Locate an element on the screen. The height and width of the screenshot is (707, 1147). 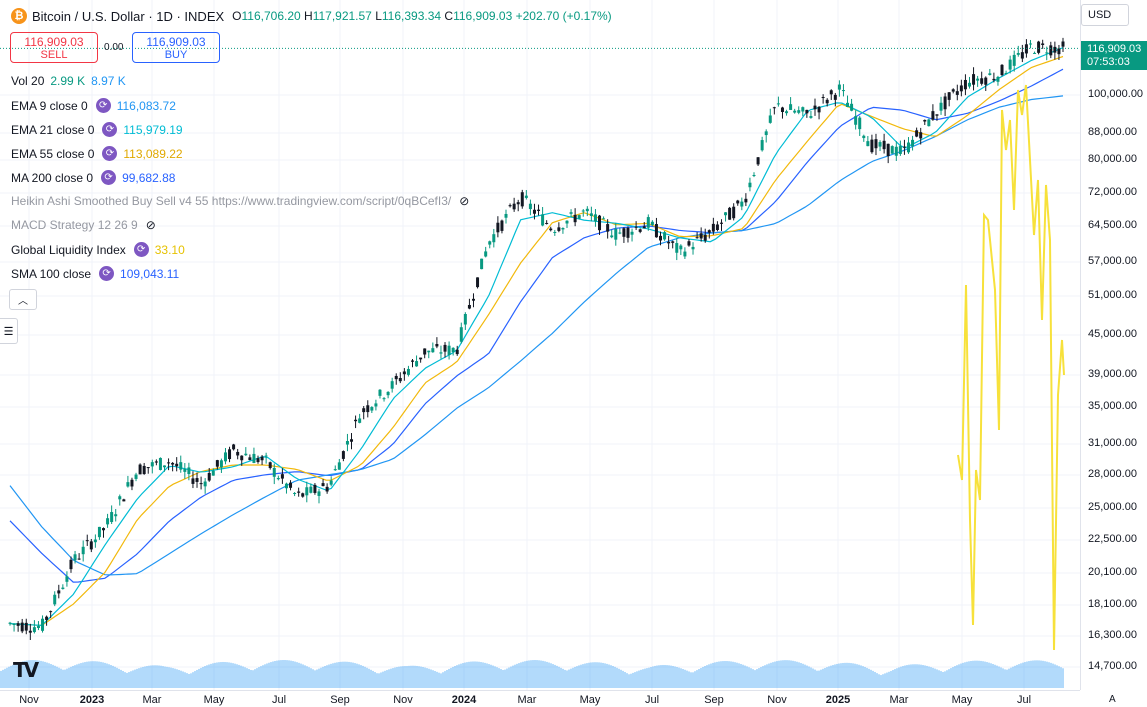
sell-price: 116,909.03 is located at coordinates (54, 42).